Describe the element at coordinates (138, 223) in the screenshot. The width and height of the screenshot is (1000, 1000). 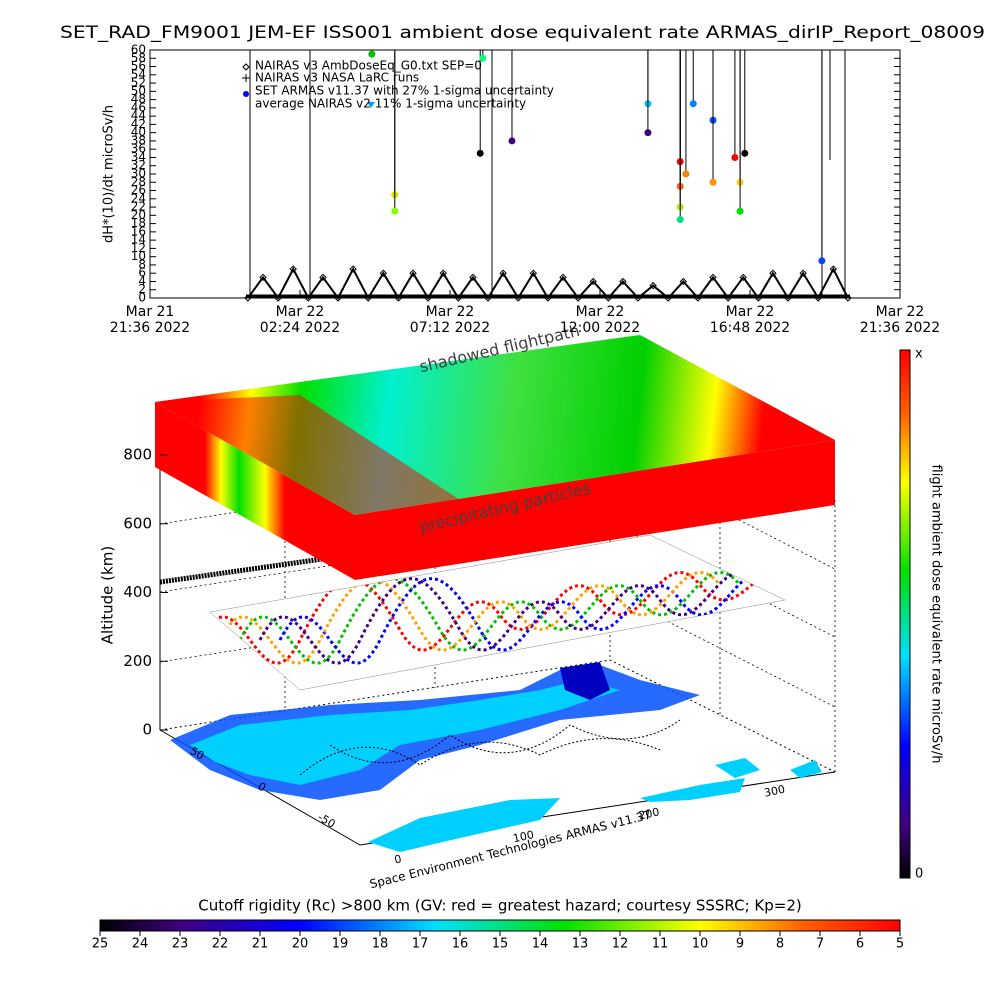
I see `y-tick-label: 18` at that location.